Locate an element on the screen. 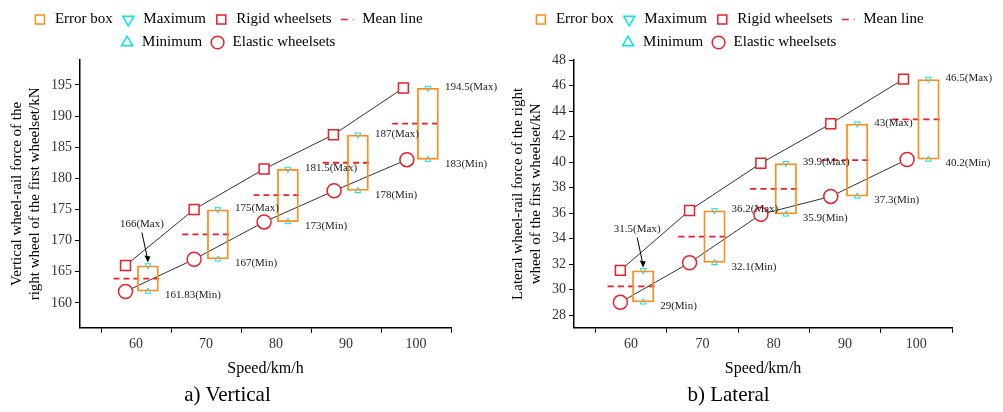 This screenshot has width=1003, height=412. annotation: 161.83(Min) is located at coordinates (193, 295).